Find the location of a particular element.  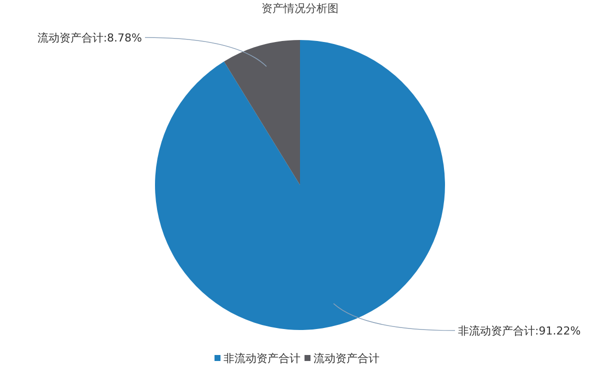

data-label: 流动资产合计:8.78% is located at coordinates (89, 37).